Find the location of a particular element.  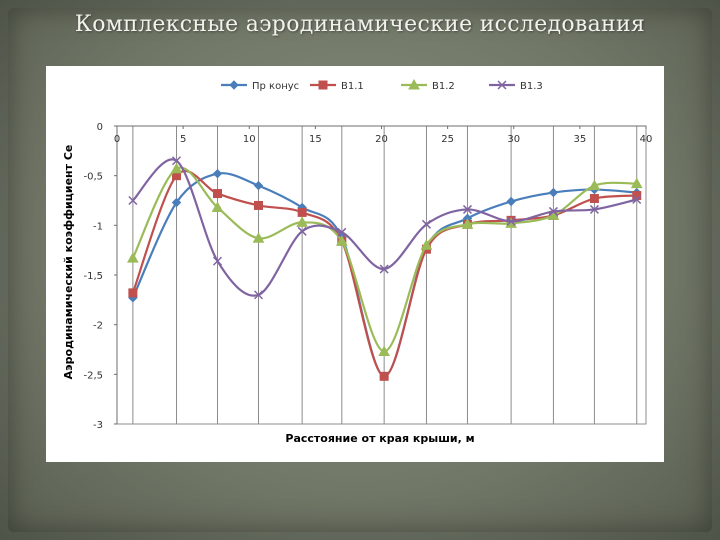

y-axis-label: Аэродинамический коэффициент Се is located at coordinates (68, 262).